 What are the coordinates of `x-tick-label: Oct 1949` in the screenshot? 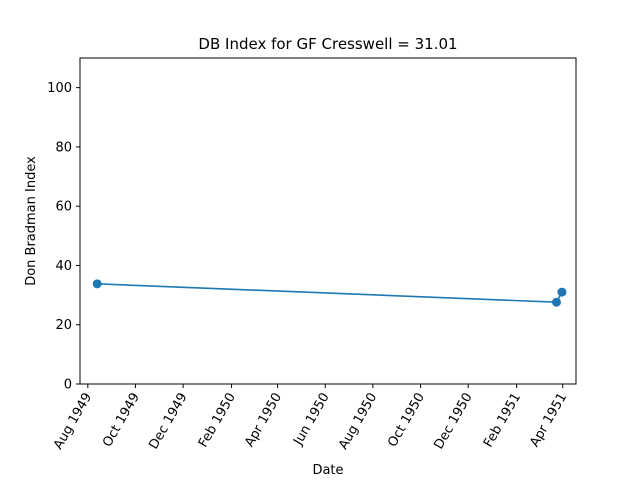 It's located at (121, 420).